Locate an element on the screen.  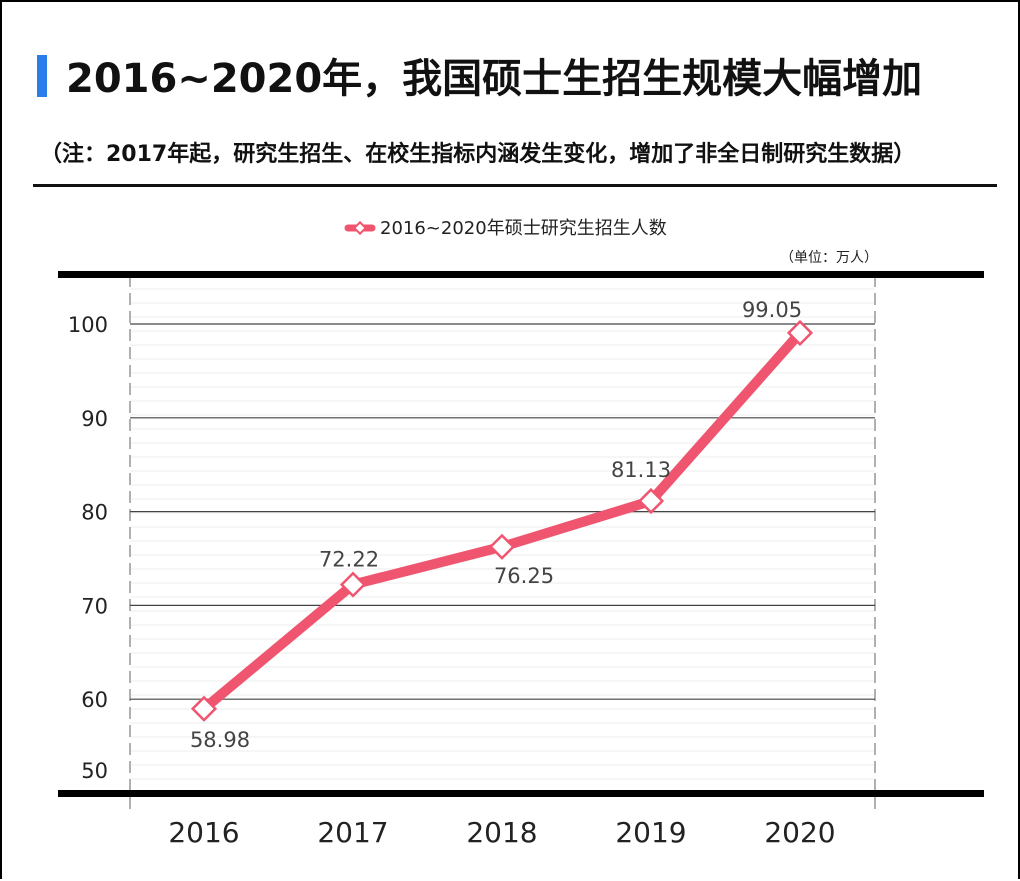
data-label: 76.25 is located at coordinates (524, 576).